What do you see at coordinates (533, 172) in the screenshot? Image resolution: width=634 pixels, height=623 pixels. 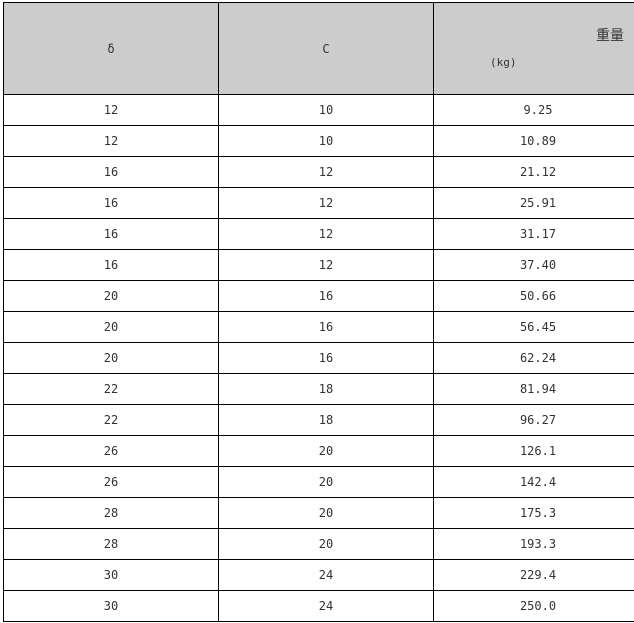 I see `cell-weight: 21.12` at bounding box center [533, 172].